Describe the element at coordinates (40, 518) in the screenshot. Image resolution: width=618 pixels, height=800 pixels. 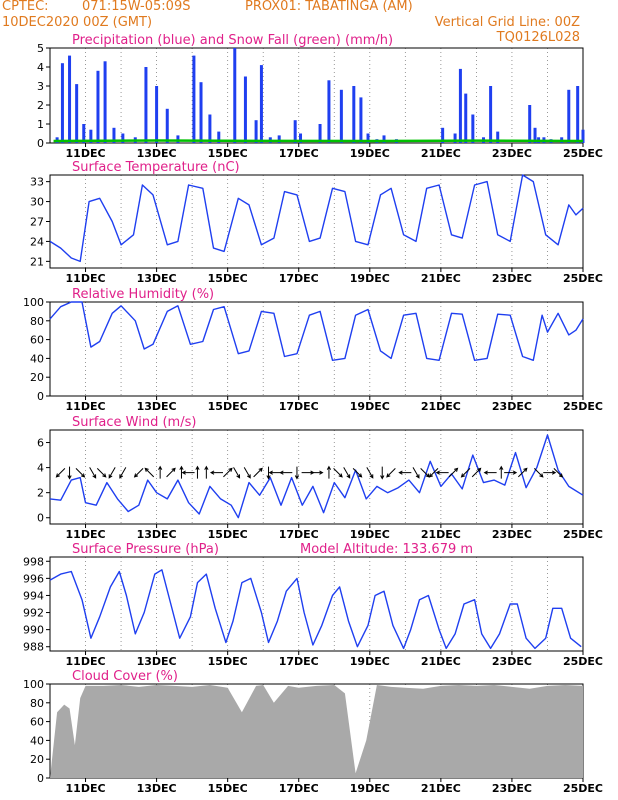
I see `y-tick-label: 0` at that location.